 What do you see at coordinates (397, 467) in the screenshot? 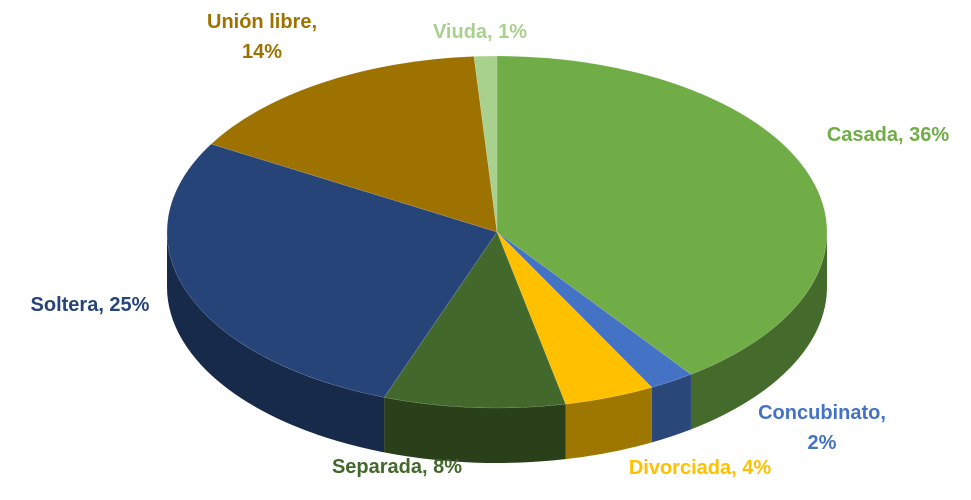
I see `data-label: Separada, 8%` at bounding box center [397, 467].